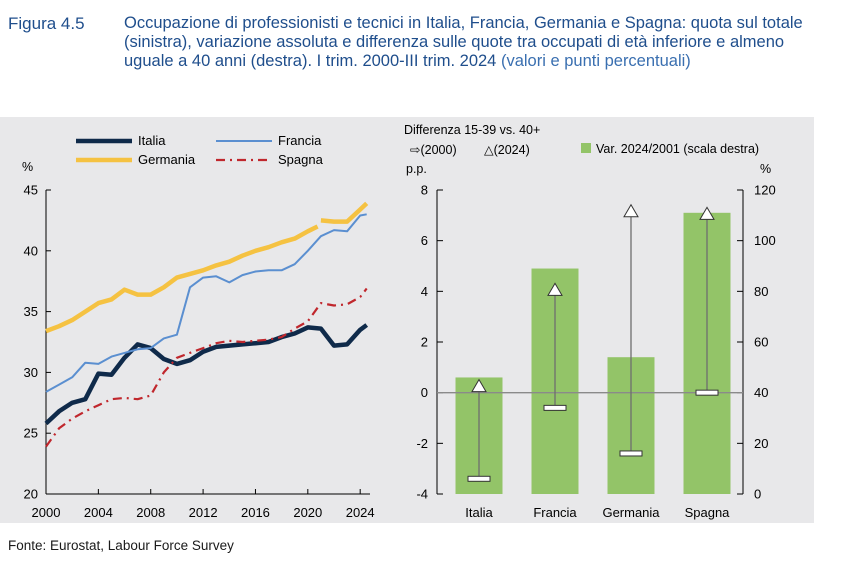 The image size is (841, 579). Describe the element at coordinates (433, 150) in the screenshot. I see `legend-2000: ⇨(2000)` at that location.